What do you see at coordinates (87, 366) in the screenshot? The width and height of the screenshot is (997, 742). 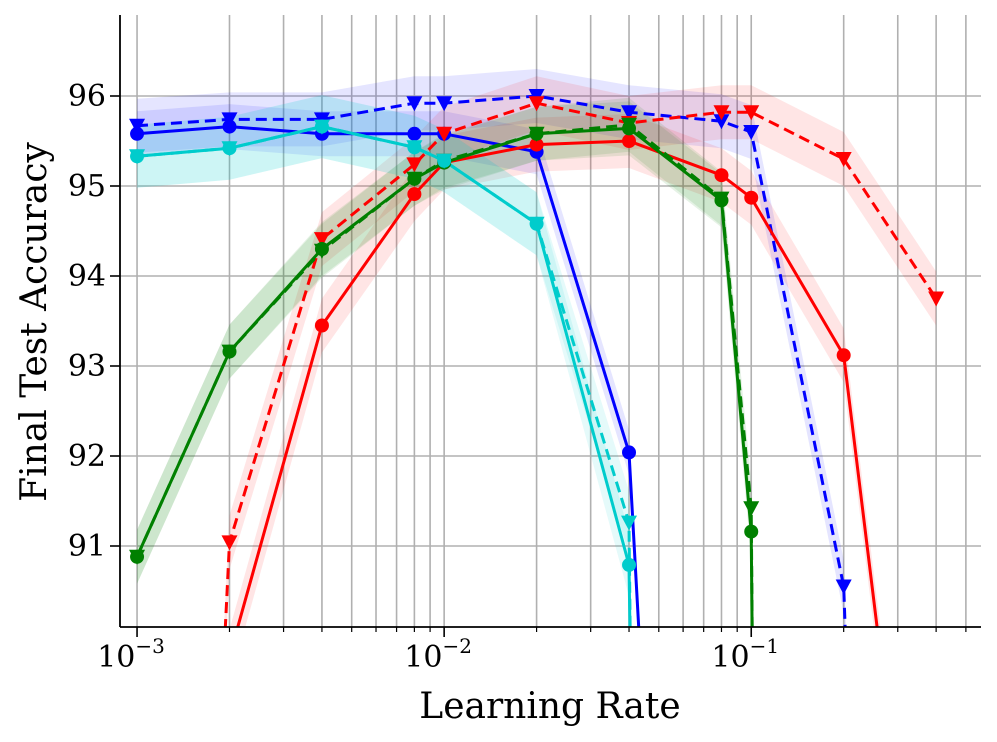 I see `y-tick-label: 93` at bounding box center [87, 366].